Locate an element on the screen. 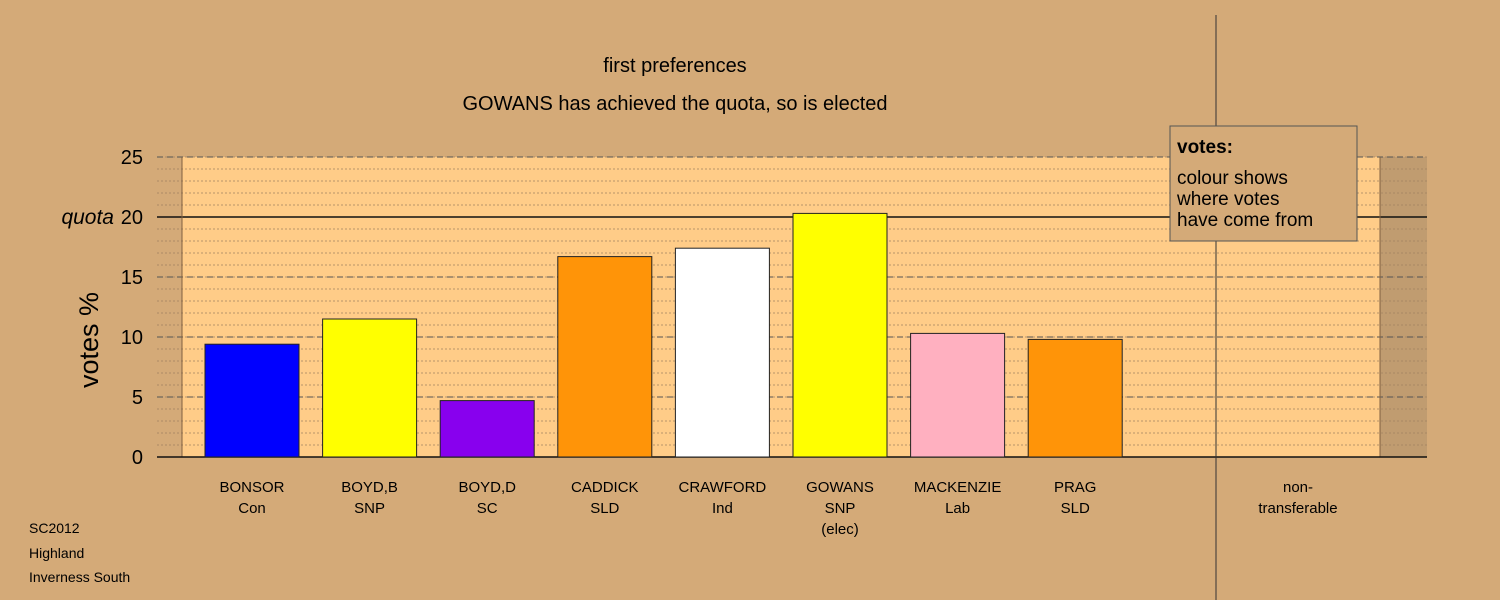 This screenshot has width=1500, height=600. x-tick-label: PRAG is located at coordinates (1075, 487).